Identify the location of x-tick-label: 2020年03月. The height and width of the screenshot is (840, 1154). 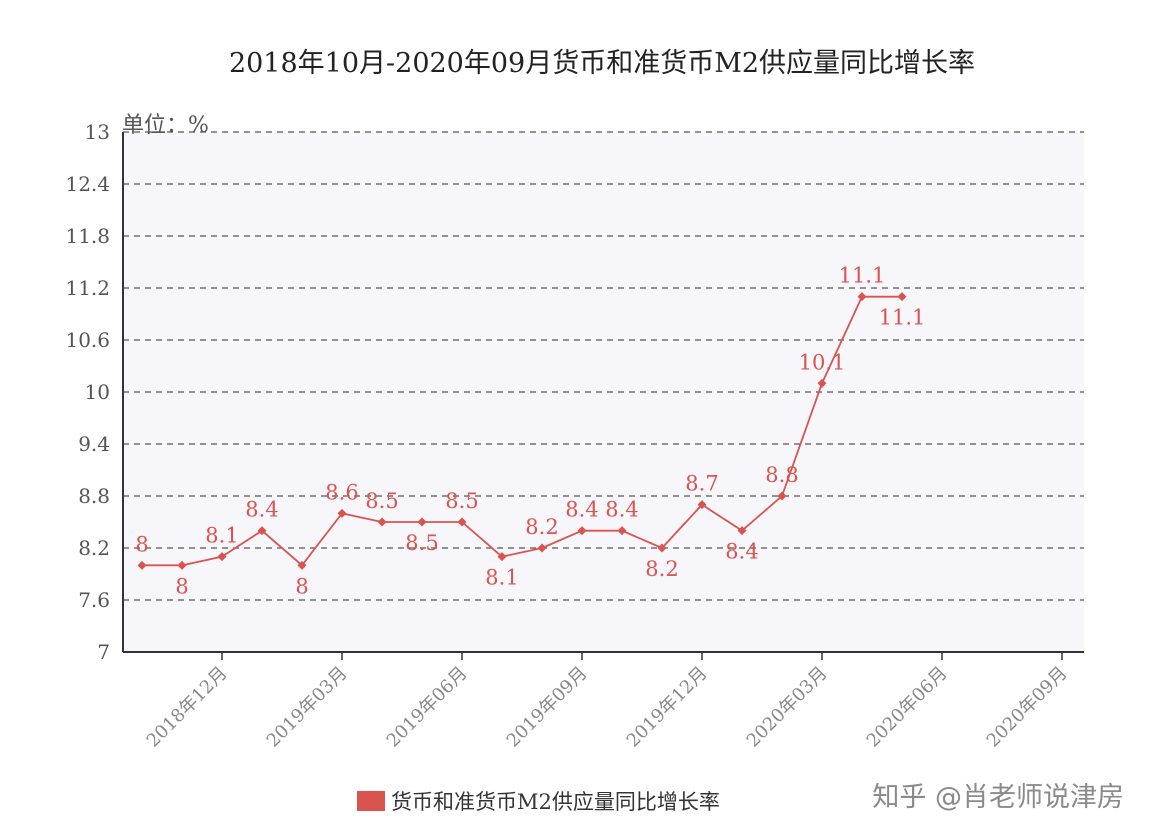
(787, 707).